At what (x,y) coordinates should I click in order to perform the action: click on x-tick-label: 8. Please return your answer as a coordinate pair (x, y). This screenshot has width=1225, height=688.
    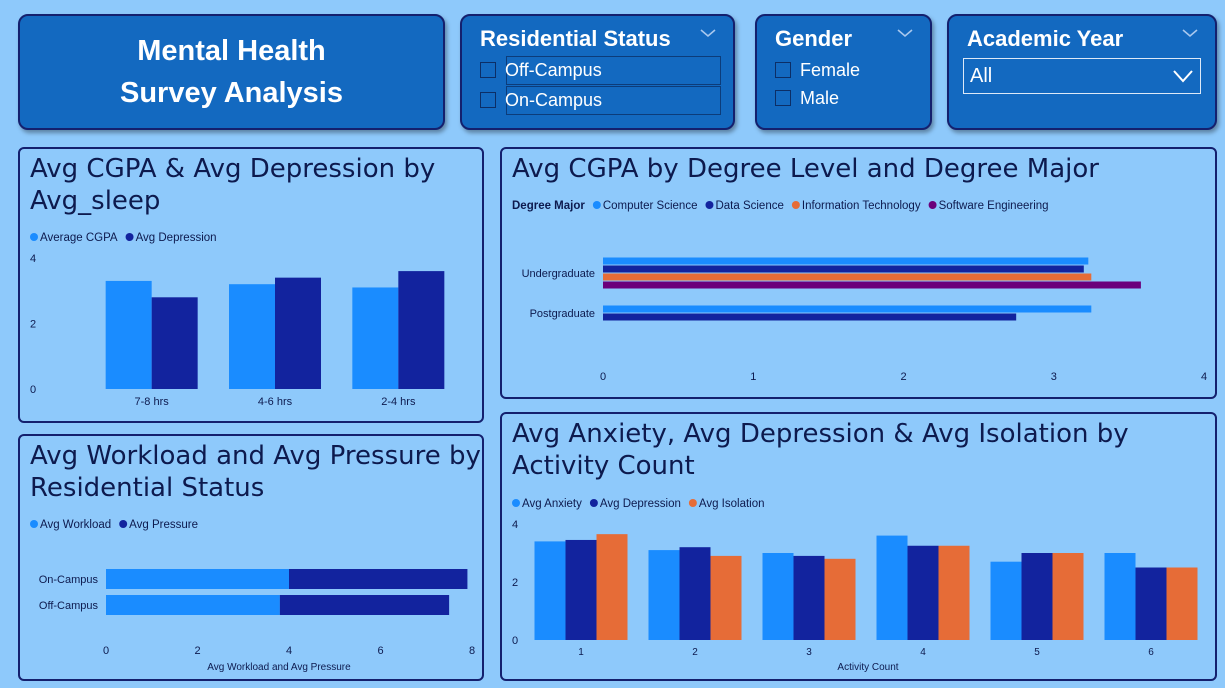
    Looking at the image, I should click on (472, 651).